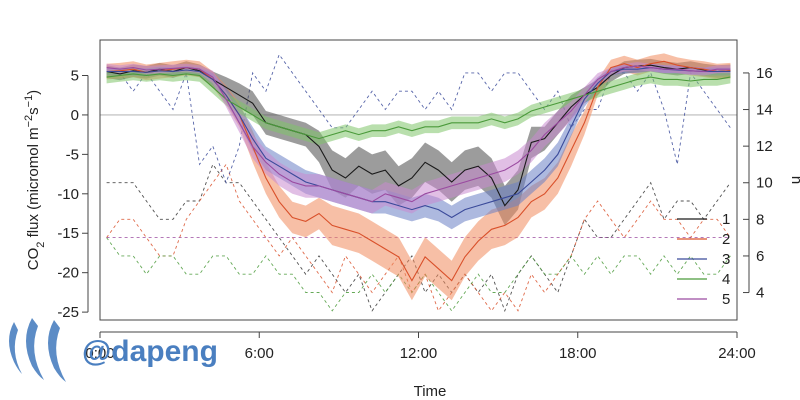  I want to click on y-axis-title-group: CO2 flux (micromol m−2s−1), so click(35, 180).